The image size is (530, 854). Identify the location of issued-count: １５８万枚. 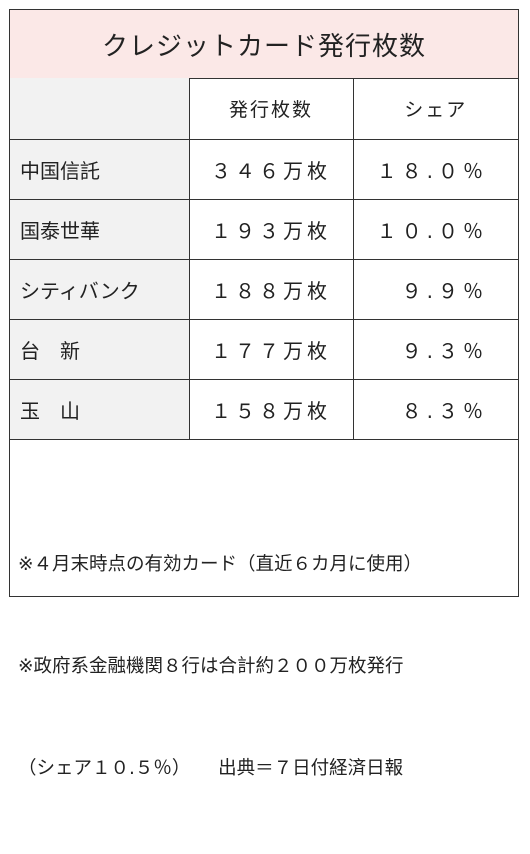
(271, 409).